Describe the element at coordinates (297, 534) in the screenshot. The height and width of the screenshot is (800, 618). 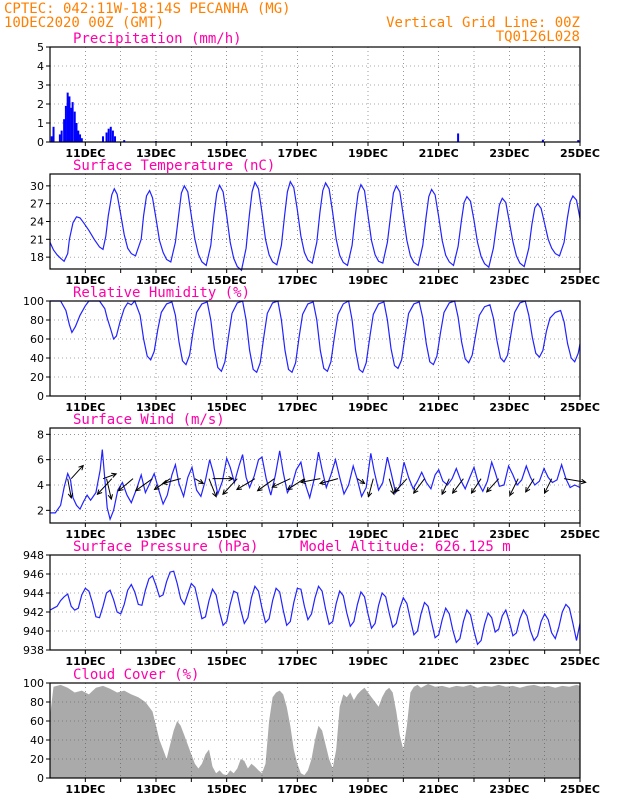
I see `wind-xtick-label: 17DEC` at that location.